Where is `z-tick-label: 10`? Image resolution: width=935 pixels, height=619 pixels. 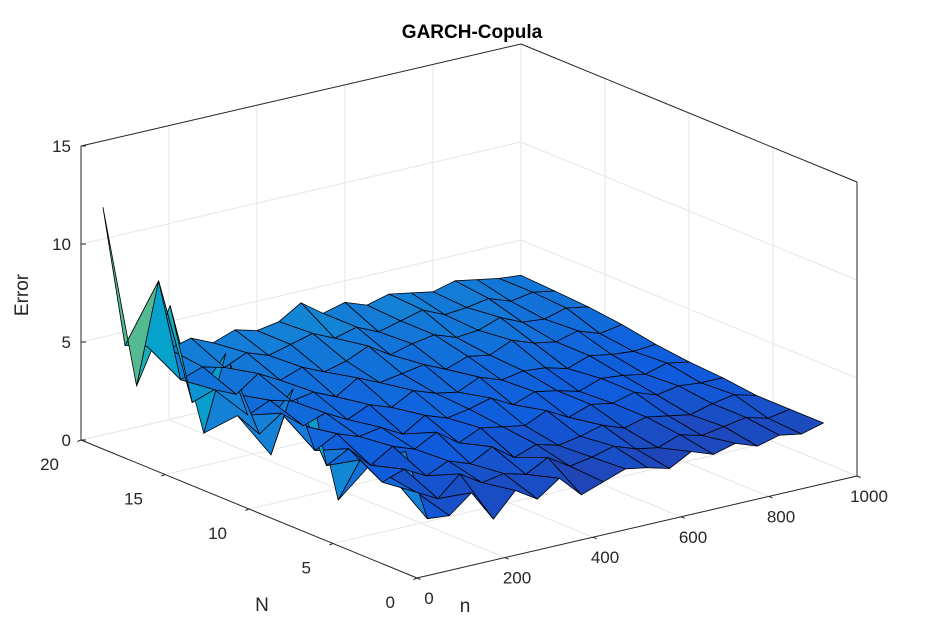
z-tick-label: 10 is located at coordinates (61, 244).